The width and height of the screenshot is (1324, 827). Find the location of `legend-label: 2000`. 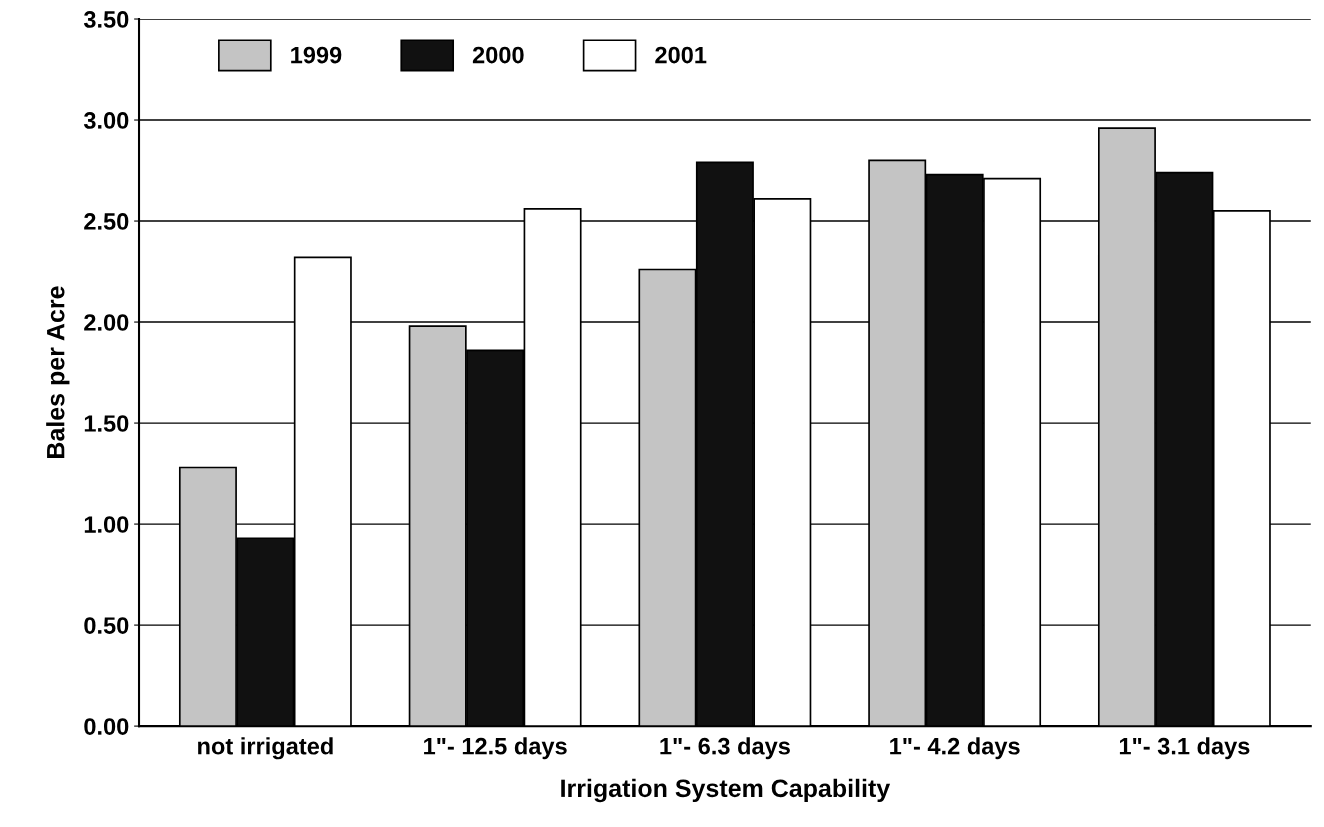

legend-label: 2000 is located at coordinates (498, 55).